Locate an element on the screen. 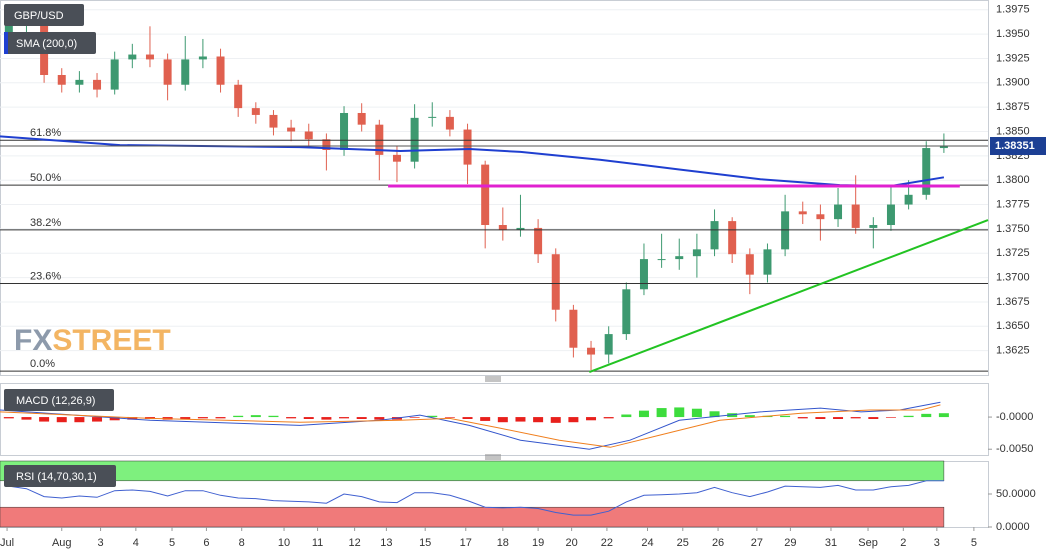  watermark-street: STREET is located at coordinates (111, 340).